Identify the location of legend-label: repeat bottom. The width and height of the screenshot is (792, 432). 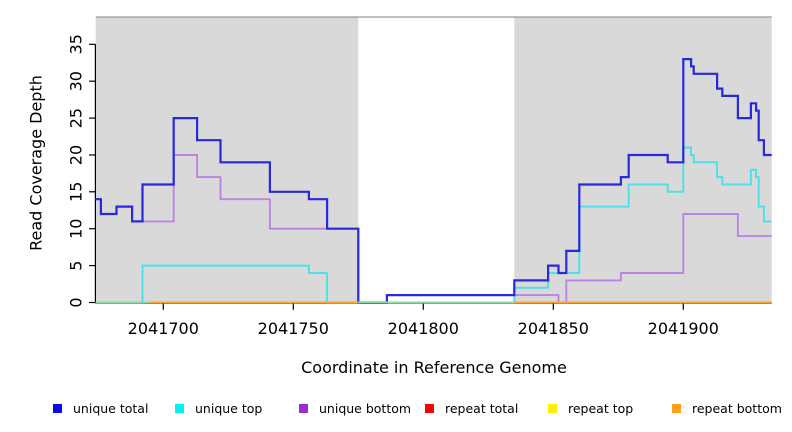
(737, 408).